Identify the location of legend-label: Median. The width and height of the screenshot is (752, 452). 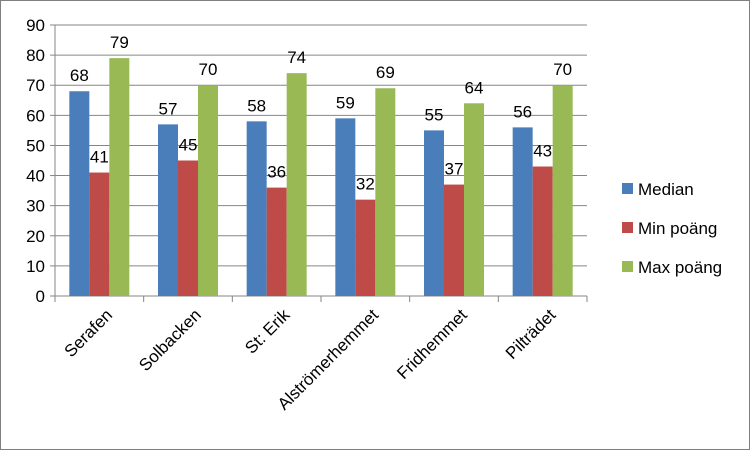
(666, 189).